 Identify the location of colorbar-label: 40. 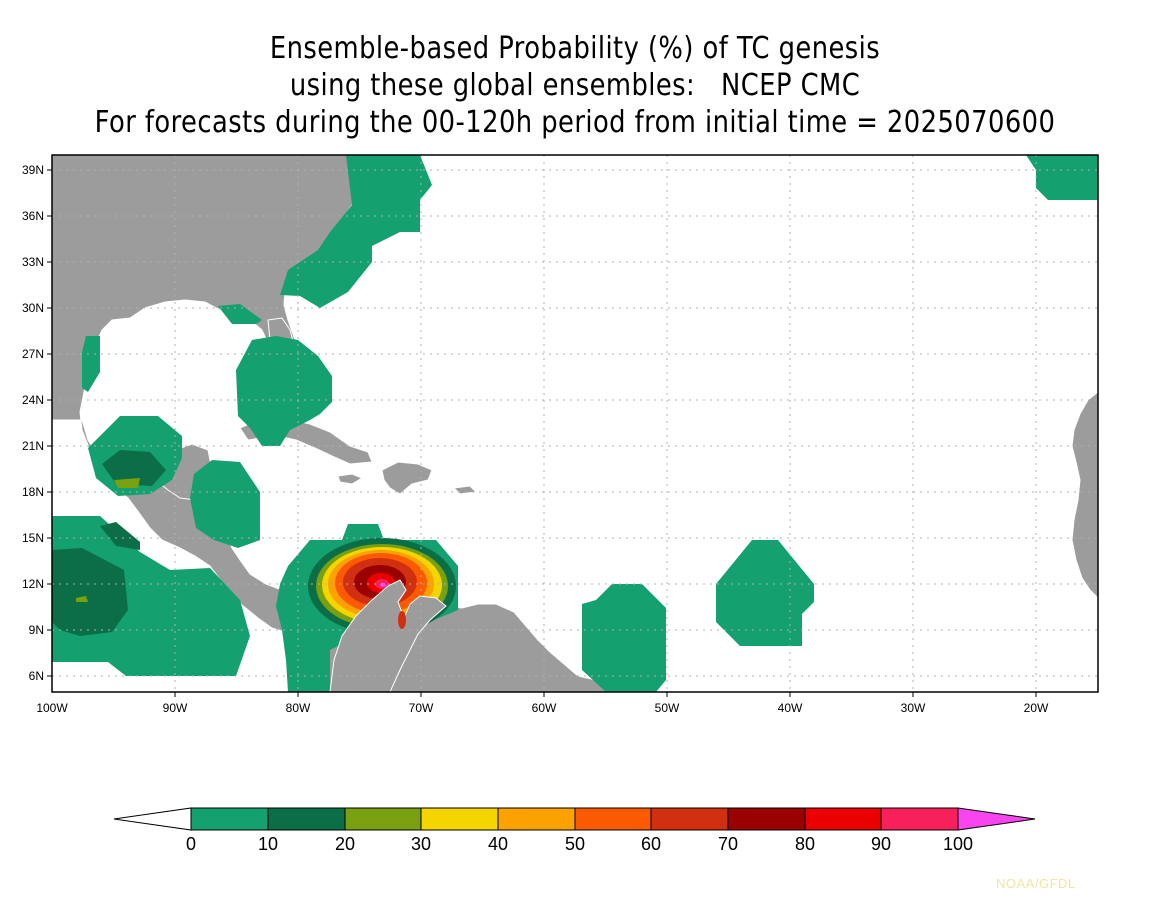
(498, 844).